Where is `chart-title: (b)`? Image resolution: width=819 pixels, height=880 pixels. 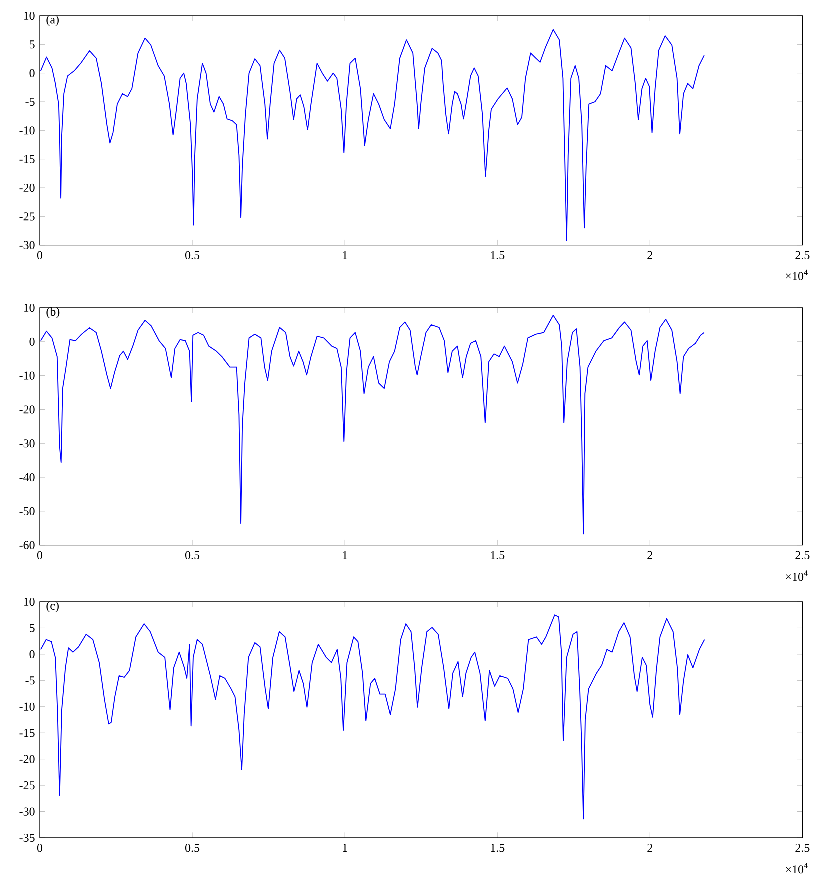 chart-title: (b) is located at coordinates (53, 313).